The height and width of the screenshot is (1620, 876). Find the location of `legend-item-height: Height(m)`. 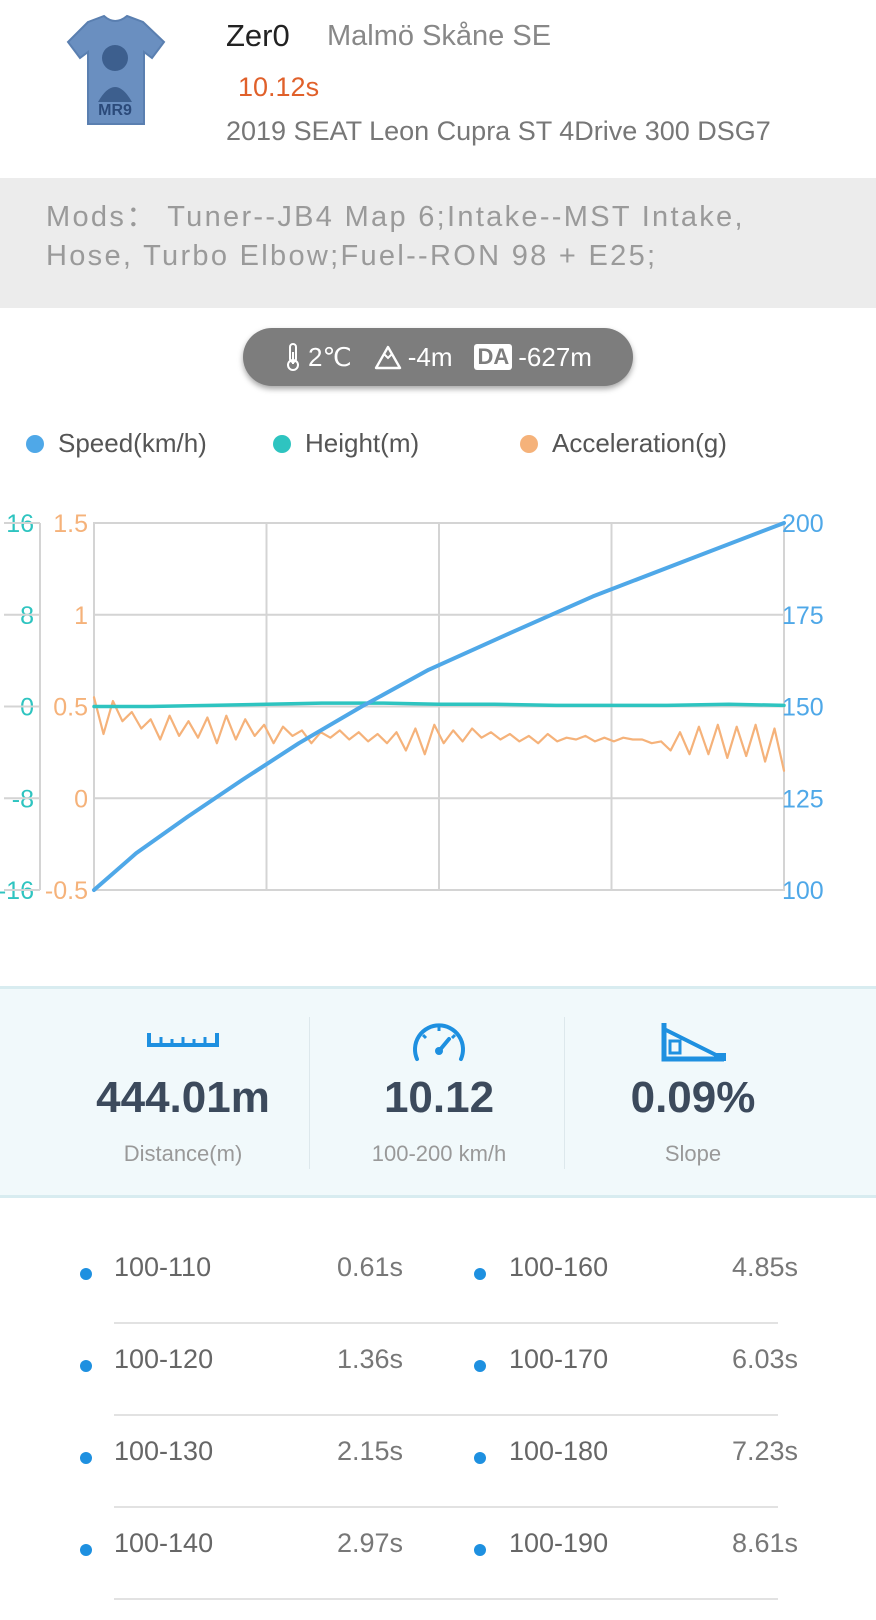

legend-item-height: Height(m) is located at coordinates (346, 443).